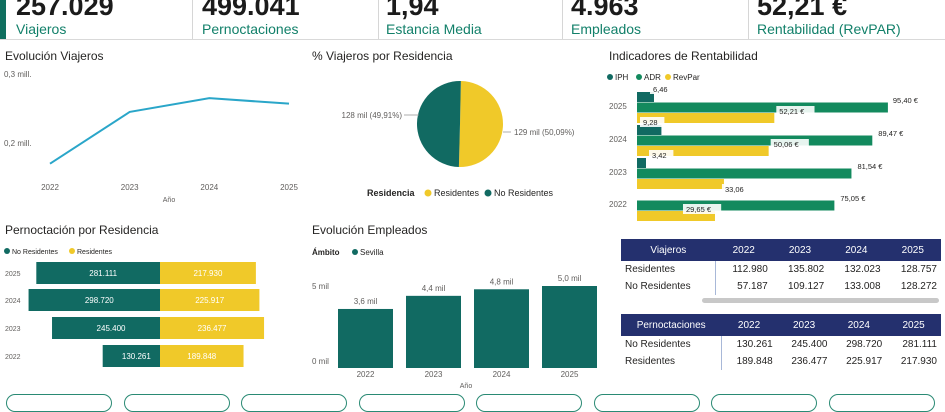 The image size is (945, 412). What do you see at coordinates (606, 29) in the screenshot?
I see `kpi-label: Empleados` at bounding box center [606, 29].